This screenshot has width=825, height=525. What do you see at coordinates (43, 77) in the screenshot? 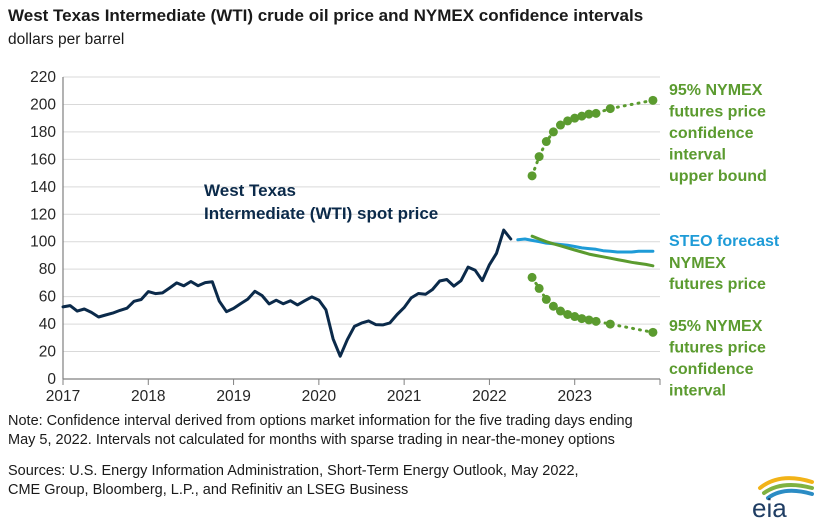
I see `y-tick-label: 220` at bounding box center [43, 77].